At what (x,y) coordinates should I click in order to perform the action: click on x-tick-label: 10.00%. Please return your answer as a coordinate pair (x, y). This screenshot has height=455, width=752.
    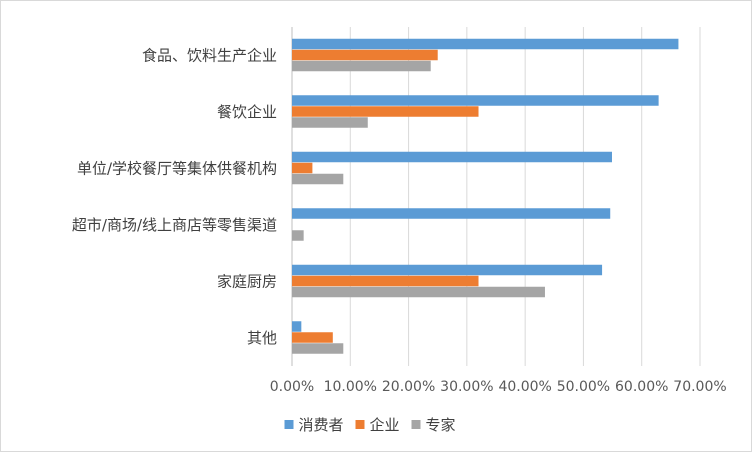
    Looking at the image, I should click on (350, 387).